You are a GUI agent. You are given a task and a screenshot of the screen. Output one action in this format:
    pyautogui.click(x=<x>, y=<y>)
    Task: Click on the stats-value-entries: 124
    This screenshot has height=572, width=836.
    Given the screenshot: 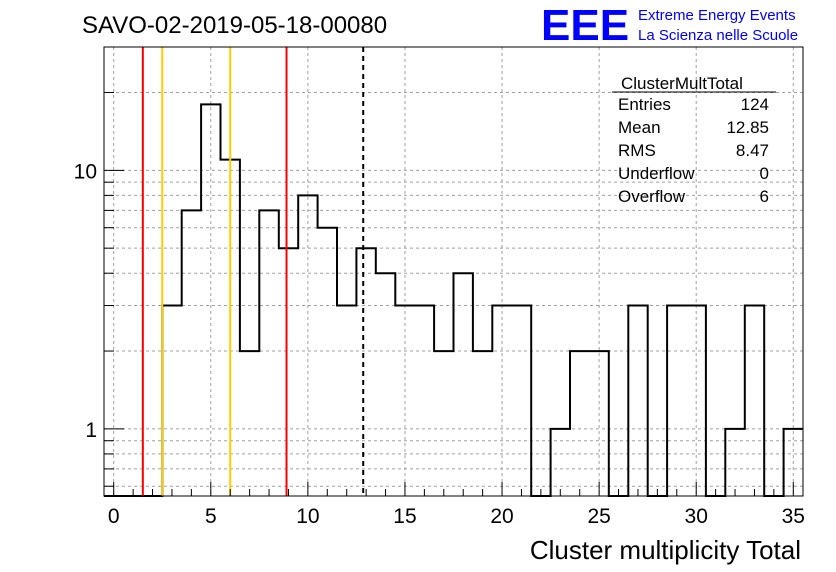 What is the action you would take?
    pyautogui.click(x=755, y=104)
    